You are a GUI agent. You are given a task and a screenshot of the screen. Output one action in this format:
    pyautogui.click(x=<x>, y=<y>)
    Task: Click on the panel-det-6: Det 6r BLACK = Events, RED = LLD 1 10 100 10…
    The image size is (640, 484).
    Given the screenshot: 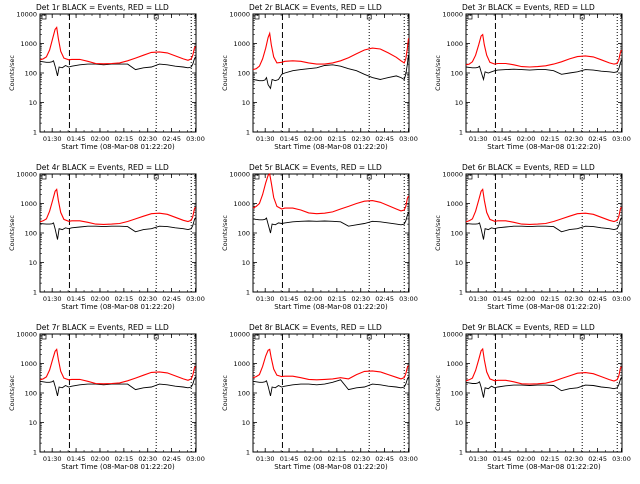 What is the action you would take?
    pyautogui.click(x=532, y=237)
    